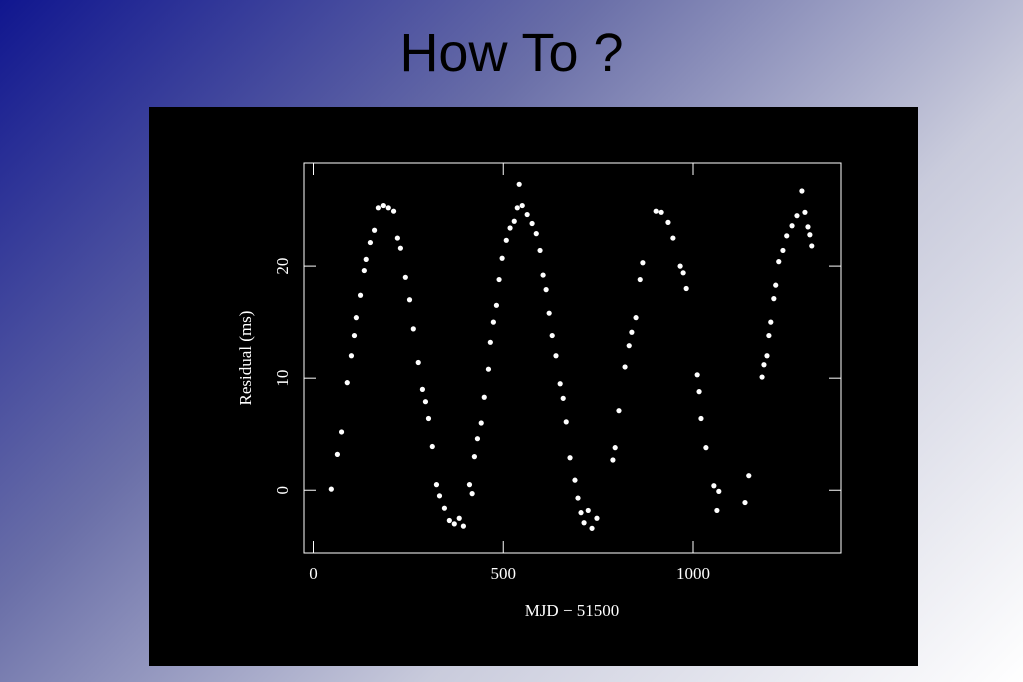 Image resolution: width=1023 pixels, height=682 pixels. I want to click on y-tick-label: 10, so click(282, 378).